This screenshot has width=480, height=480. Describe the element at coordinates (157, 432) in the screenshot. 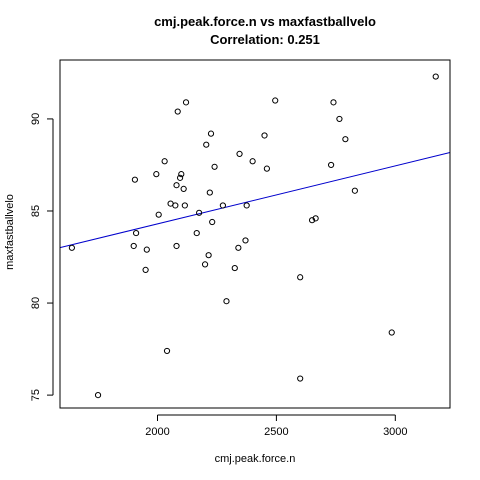

I see `x-tick-label: 2000` at that location.